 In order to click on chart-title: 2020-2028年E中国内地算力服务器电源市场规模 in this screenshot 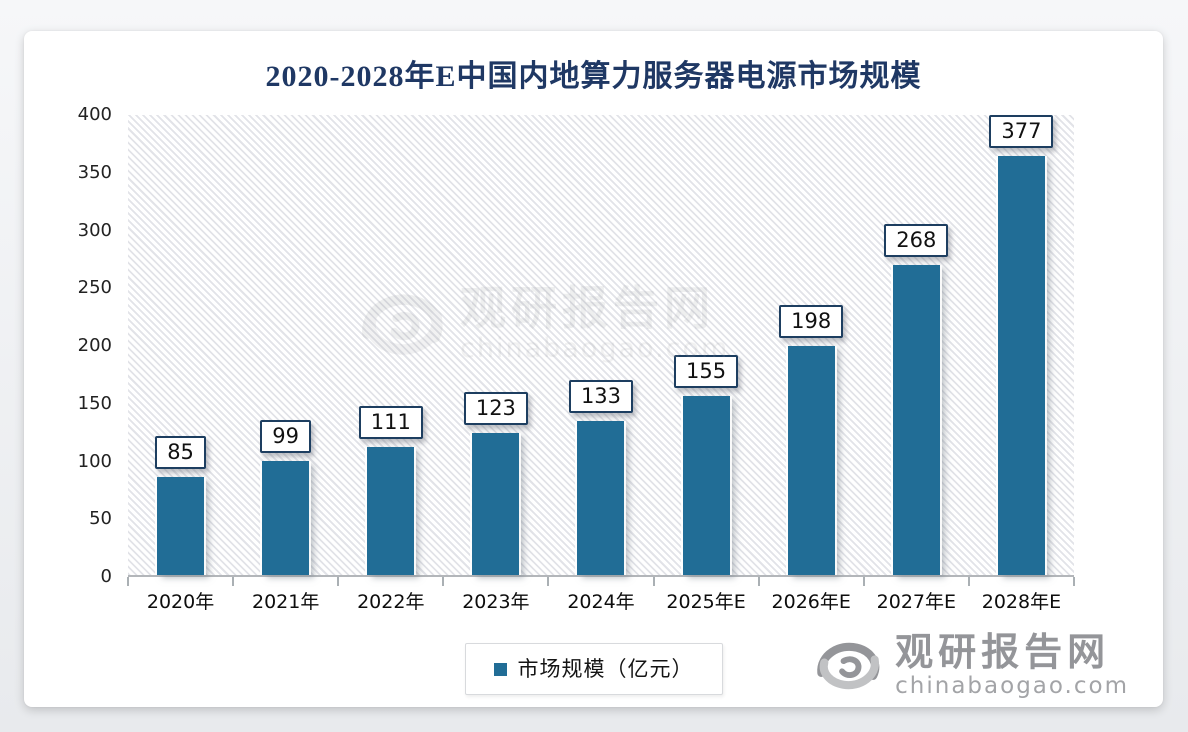, I will do `click(593, 76)`.